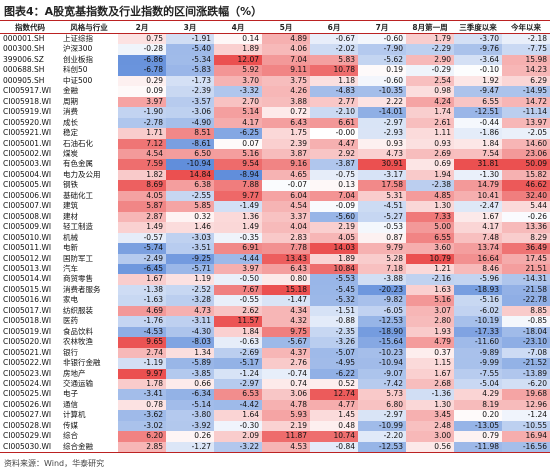 The width and height of the screenshot is (550, 472). What do you see at coordinates (190, 70) in the screenshot?
I see `value-cell: -5.83` at bounding box center [190, 70].